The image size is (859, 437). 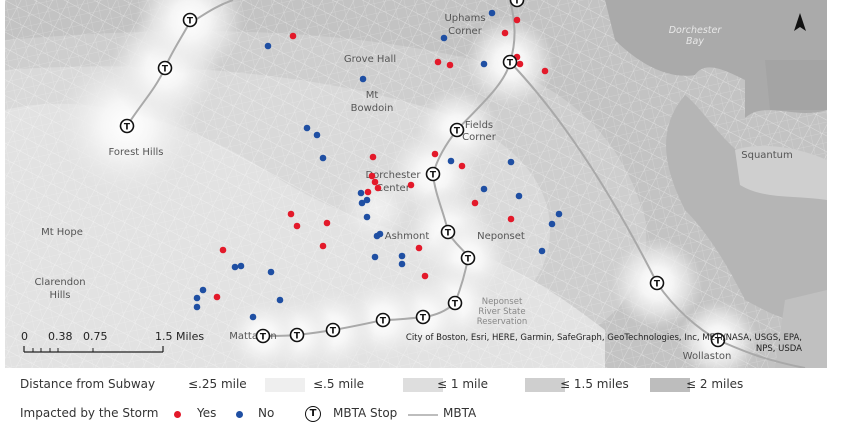 What do you see at coordinates (707, 356) in the screenshot?
I see `label-wollaston: Wollaston` at bounding box center [707, 356].